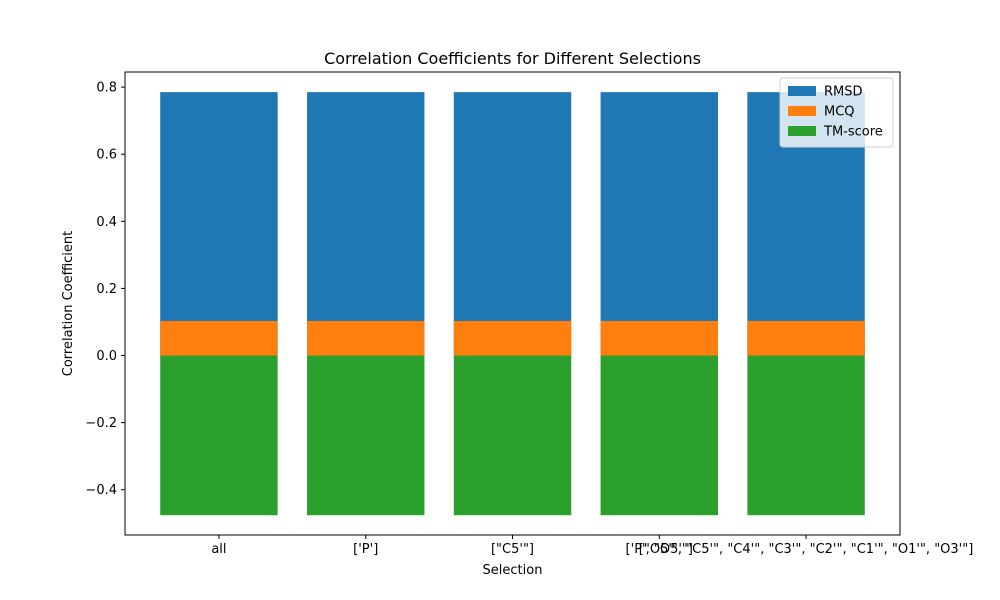  What do you see at coordinates (68, 304) in the screenshot?
I see `y-axis-label: Correlation Coefficient` at bounding box center [68, 304].